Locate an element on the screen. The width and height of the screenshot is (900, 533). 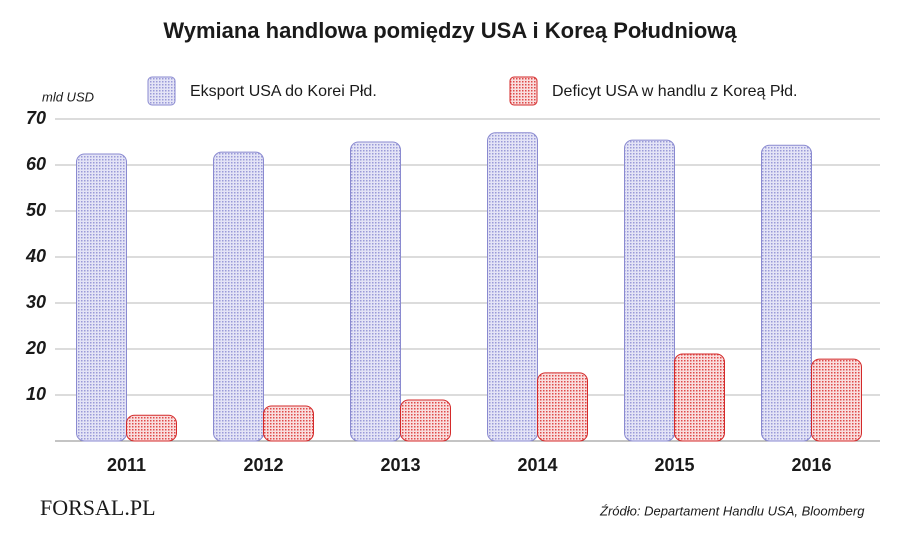
x-tick-label: 2013 is located at coordinates (400, 465).